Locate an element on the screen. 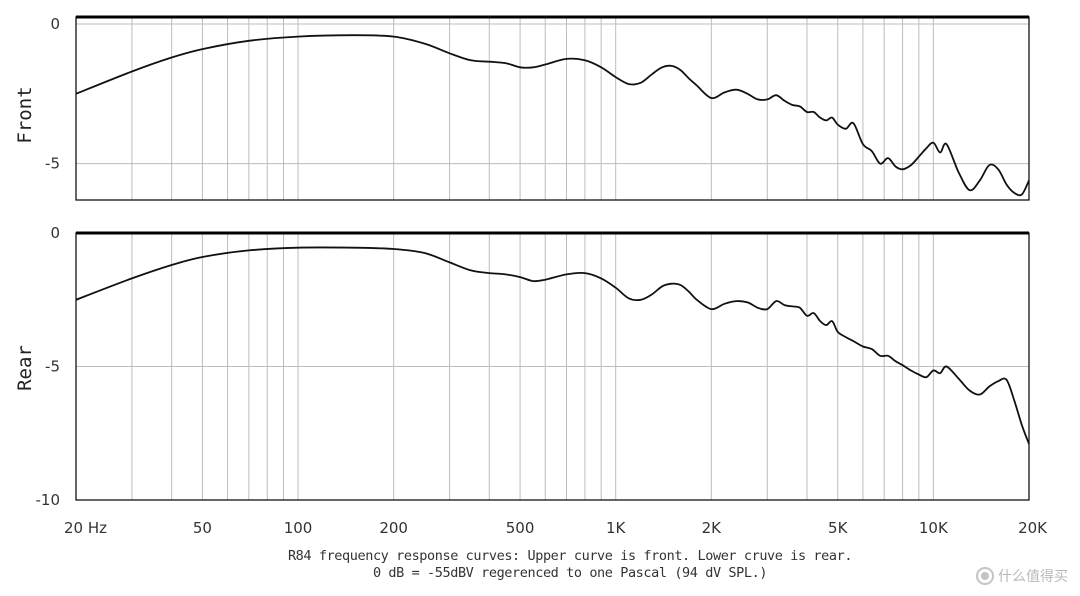 The height and width of the screenshot is (596, 1080). panel-ylabel: Rear is located at coordinates (25, 368).